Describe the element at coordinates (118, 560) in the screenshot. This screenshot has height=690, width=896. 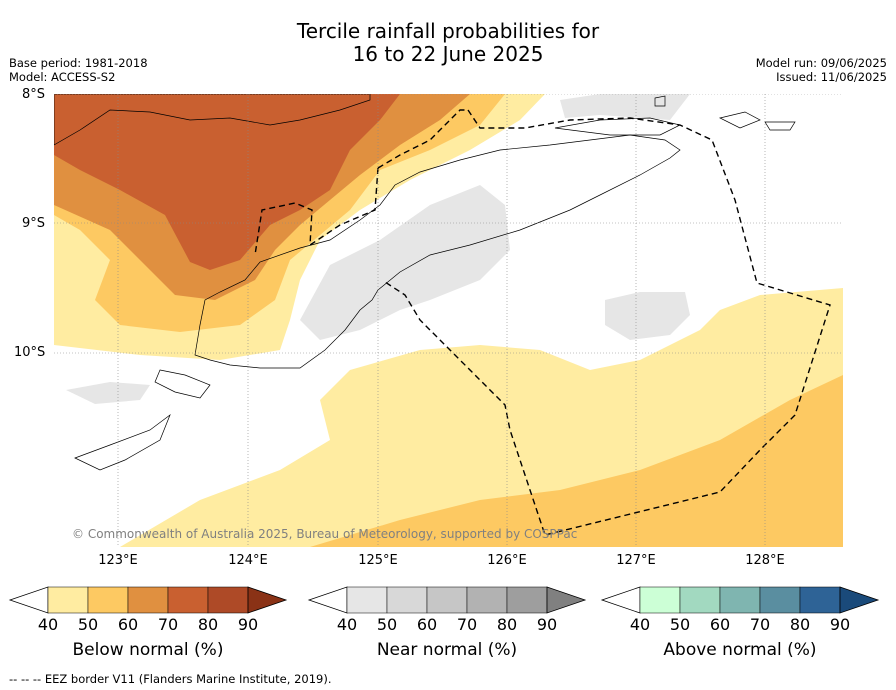
I see `lon-label-123e: 123°E` at that location.